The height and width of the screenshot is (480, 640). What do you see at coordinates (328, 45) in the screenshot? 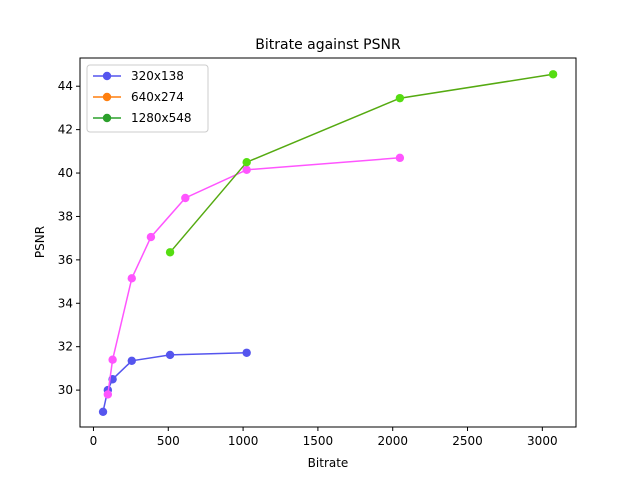
I see `chart-title: Bitrate against PSNR` at bounding box center [328, 45].